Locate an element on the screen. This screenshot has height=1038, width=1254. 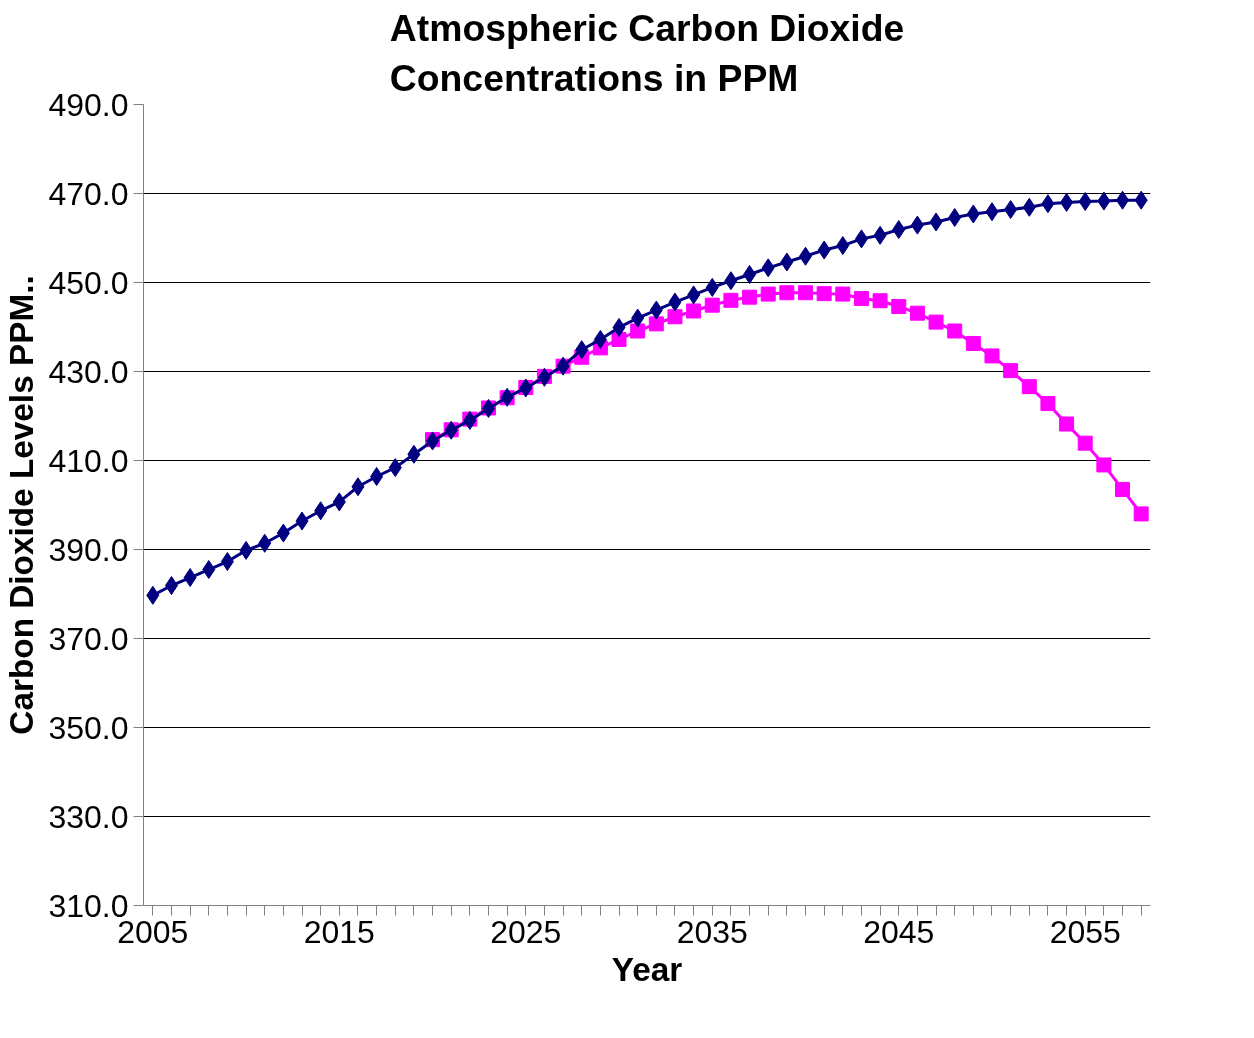
x-tick-label: 2025 is located at coordinates (526, 931).